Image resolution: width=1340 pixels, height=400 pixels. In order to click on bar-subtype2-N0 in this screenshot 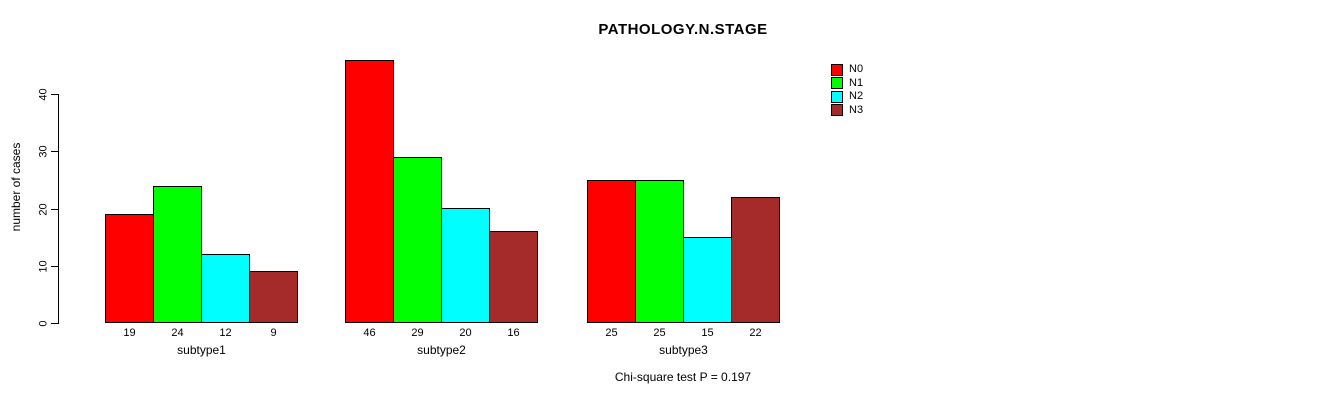, I will do `click(369, 191)`.